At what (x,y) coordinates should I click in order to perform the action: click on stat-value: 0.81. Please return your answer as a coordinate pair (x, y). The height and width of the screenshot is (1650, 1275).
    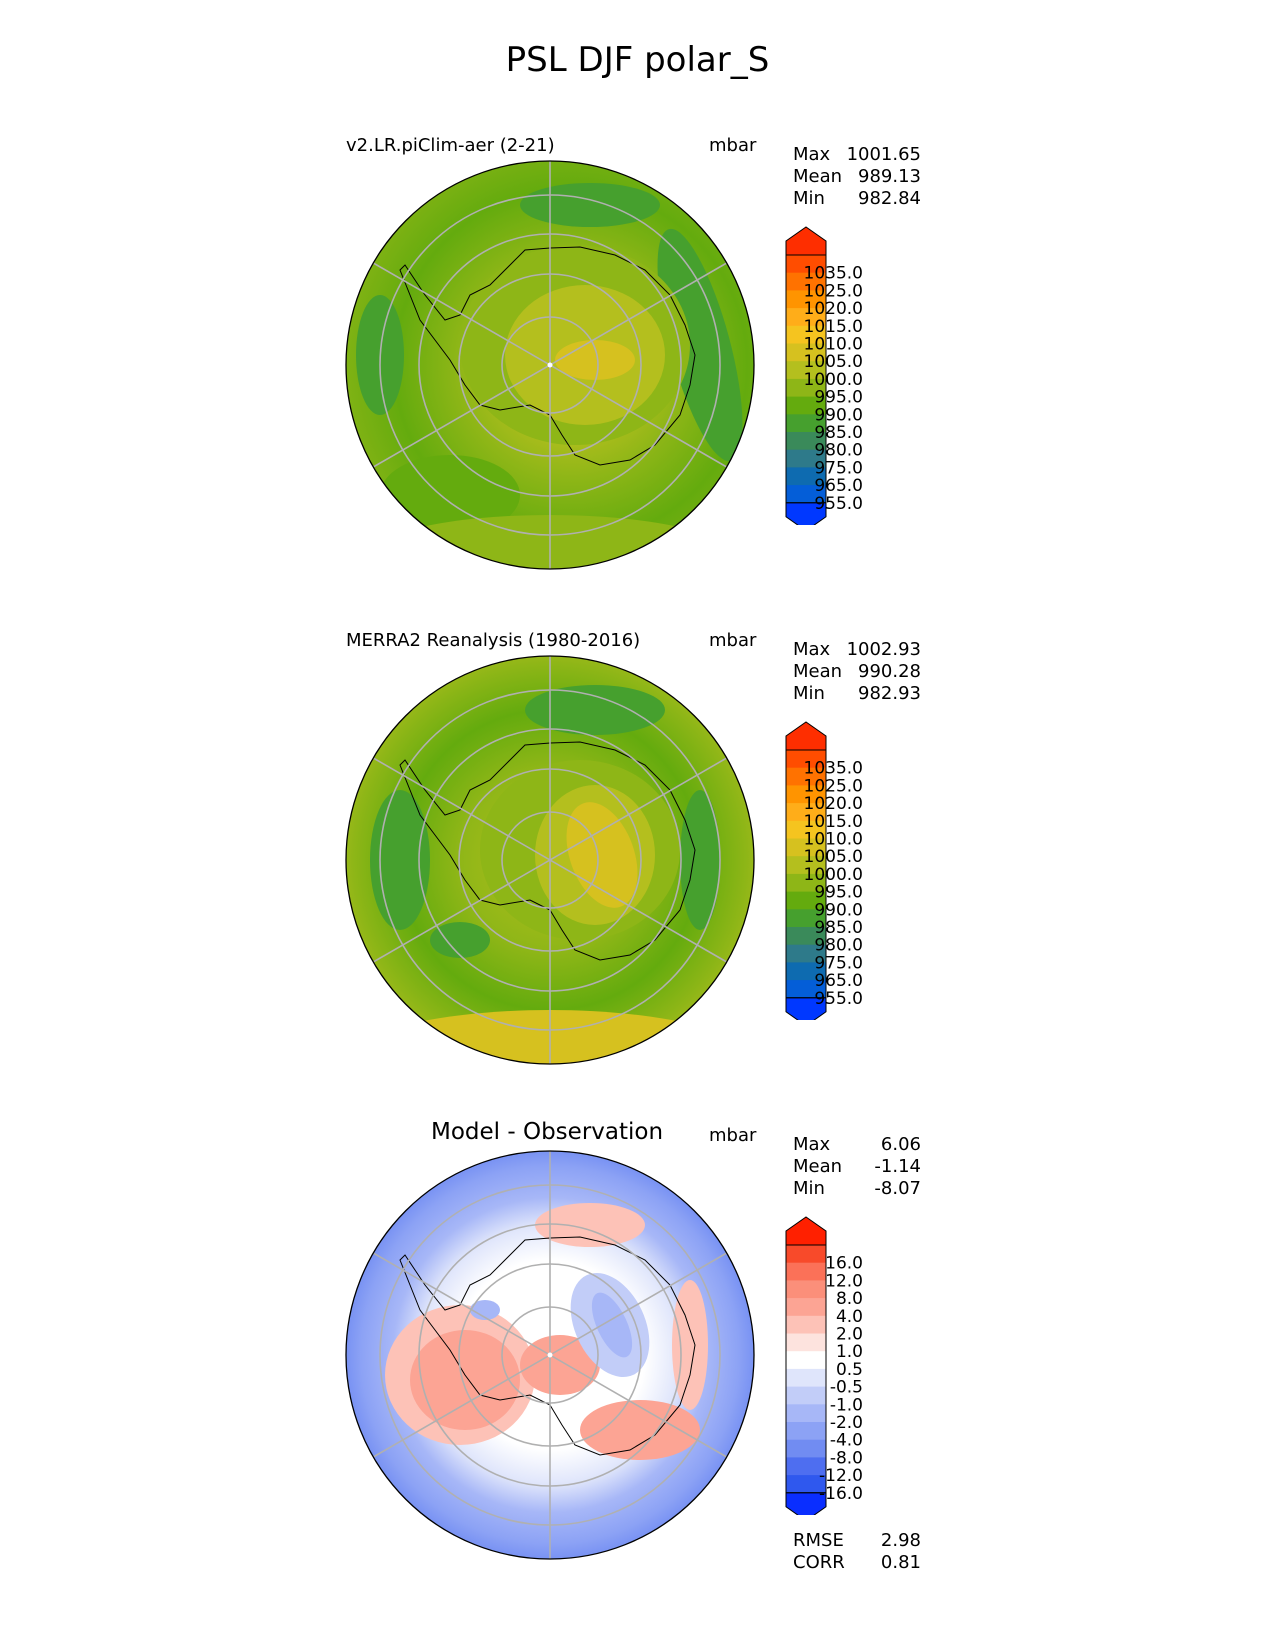
    Looking at the image, I should click on (900, 1562).